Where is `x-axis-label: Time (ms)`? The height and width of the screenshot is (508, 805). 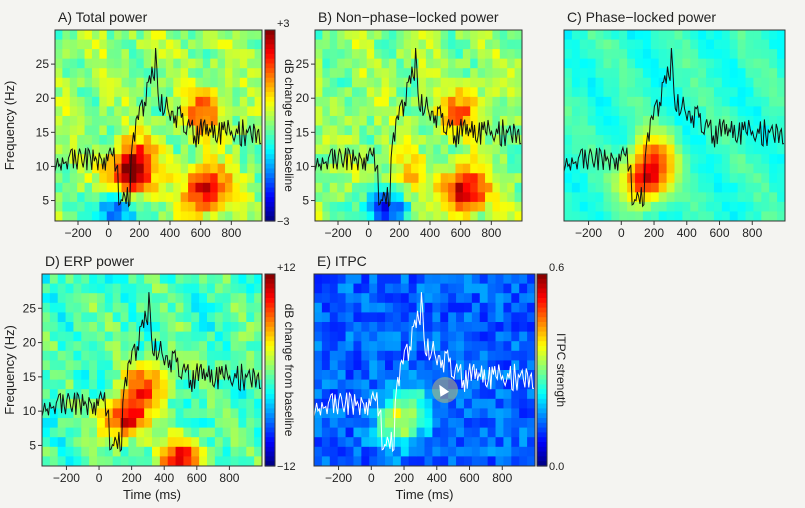 x-axis-label: Time (ms) is located at coordinates (152, 494).